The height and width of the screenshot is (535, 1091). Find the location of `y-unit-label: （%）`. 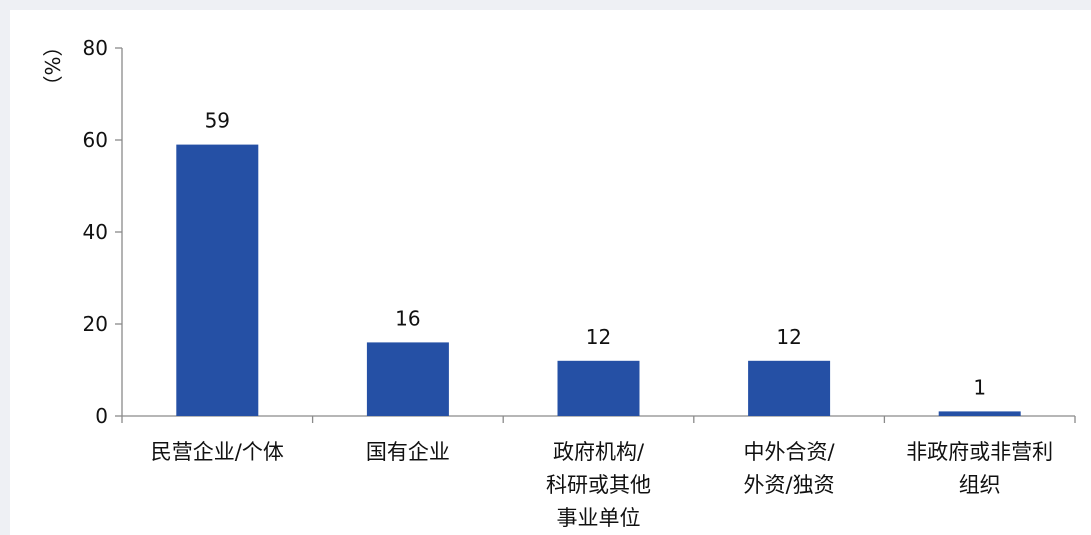

y-unit-label: （%） is located at coordinates (53, 65).